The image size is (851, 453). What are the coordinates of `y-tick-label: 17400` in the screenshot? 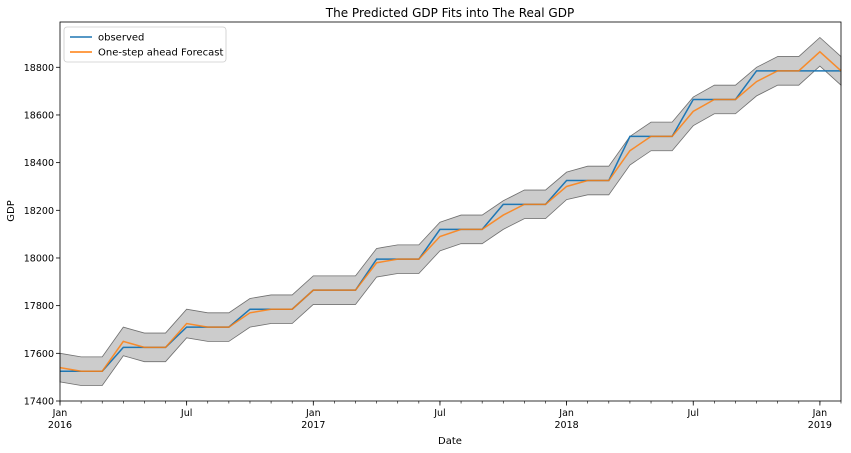 It's located at (39, 402).